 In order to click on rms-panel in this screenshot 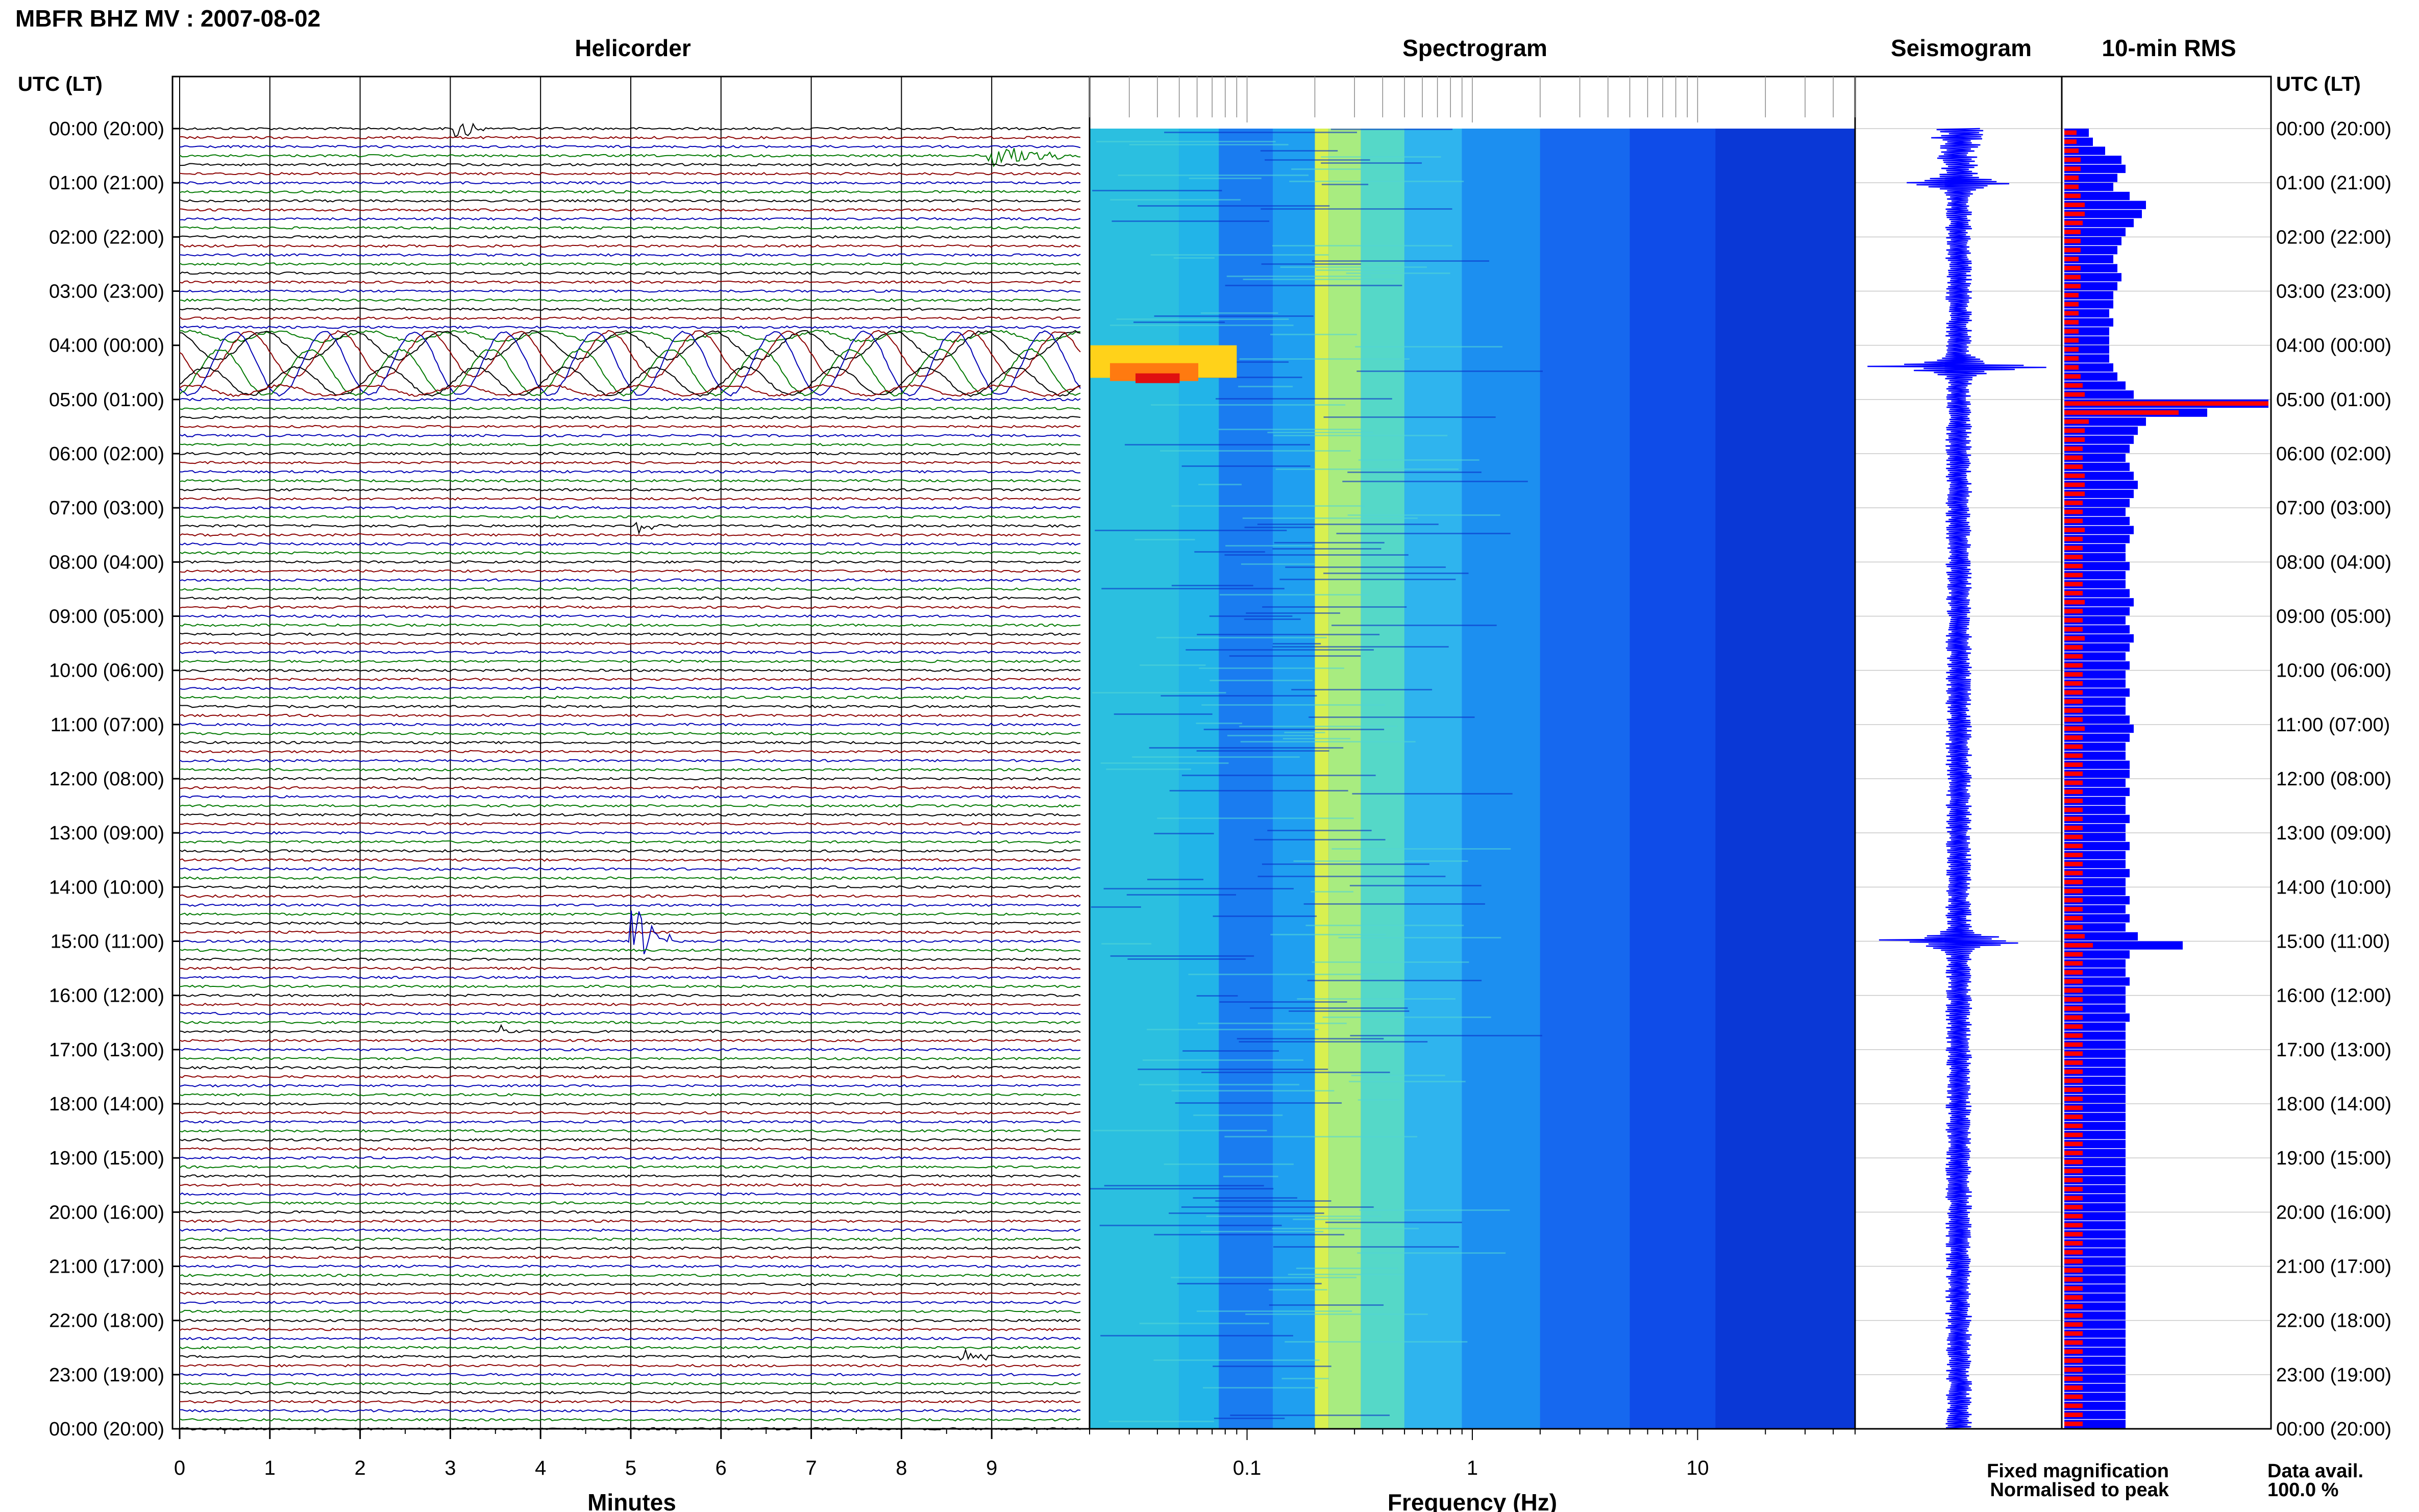, I will do `click(2166, 778)`.